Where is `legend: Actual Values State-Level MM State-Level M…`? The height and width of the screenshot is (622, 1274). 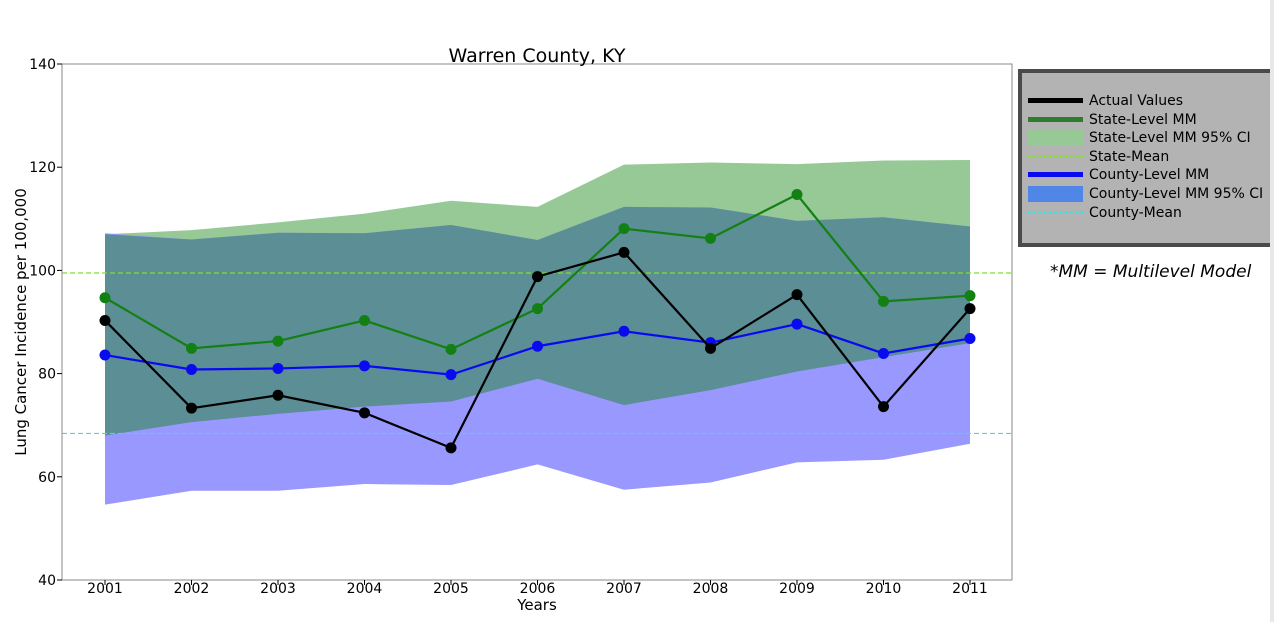
legend: Actual Values State-Level MM State-Level M… is located at coordinates (1146, 158).